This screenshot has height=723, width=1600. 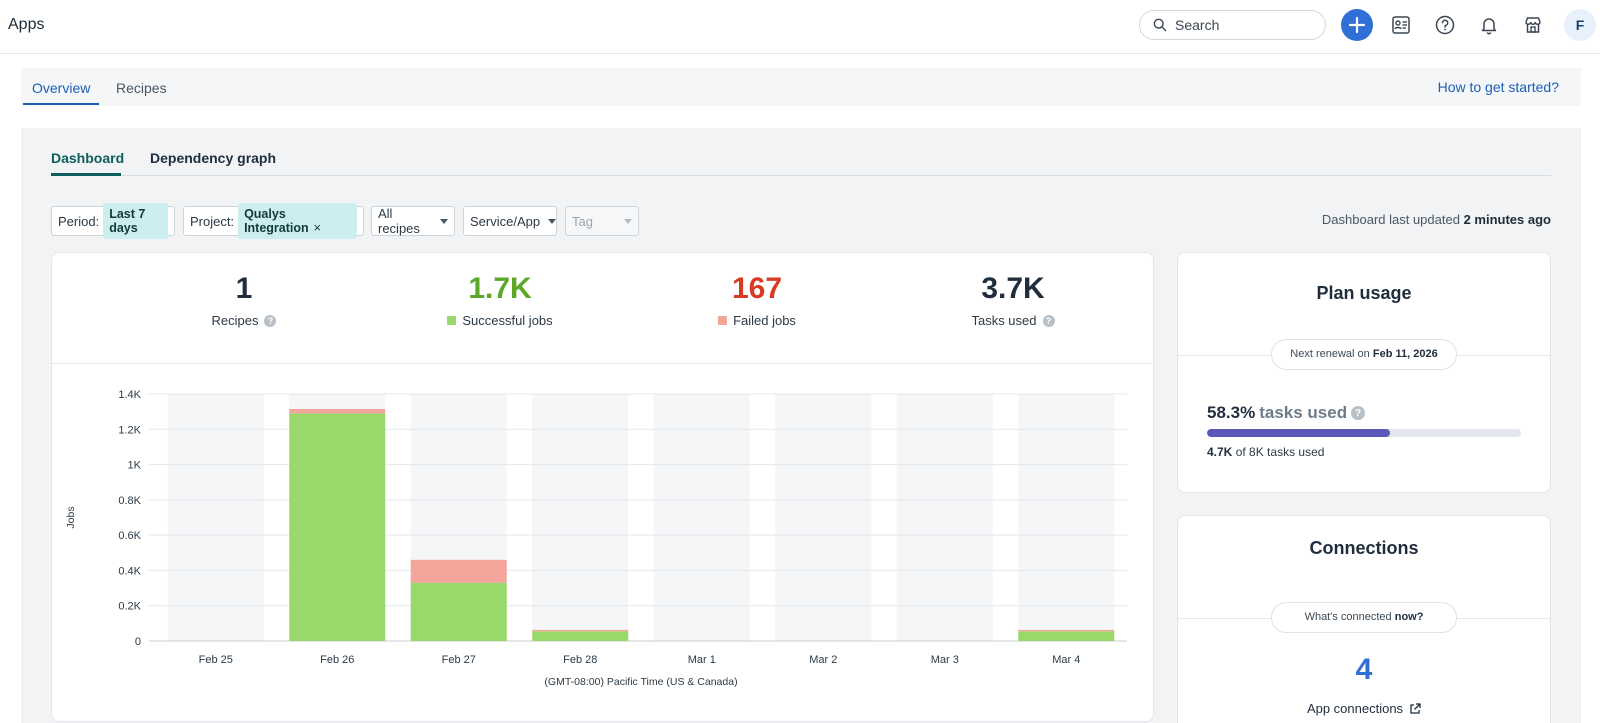 What do you see at coordinates (337, 660) in the screenshot?
I see `x-tick-label: Feb 26` at bounding box center [337, 660].